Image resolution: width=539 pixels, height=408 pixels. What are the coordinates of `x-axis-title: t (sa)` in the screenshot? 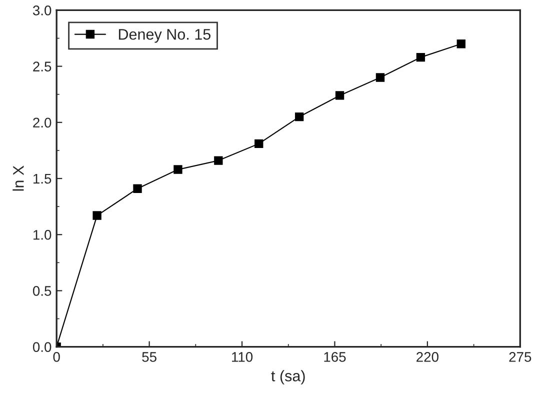 It's located at (288, 377).